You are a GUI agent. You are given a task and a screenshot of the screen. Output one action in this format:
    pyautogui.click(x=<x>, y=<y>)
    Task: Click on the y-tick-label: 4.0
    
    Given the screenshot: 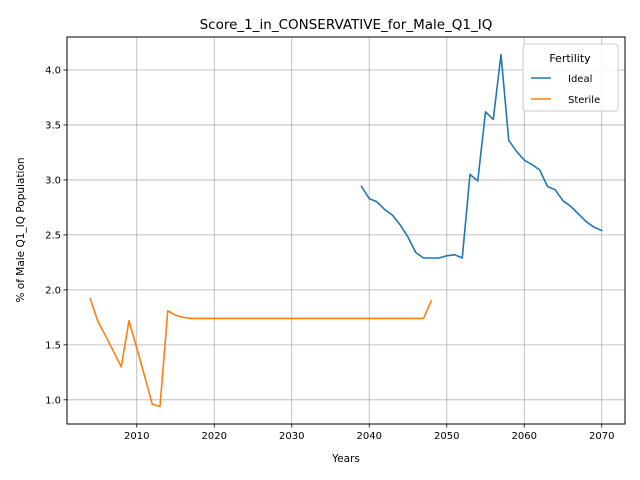 What is the action you would take?
    pyautogui.click(x=53, y=70)
    